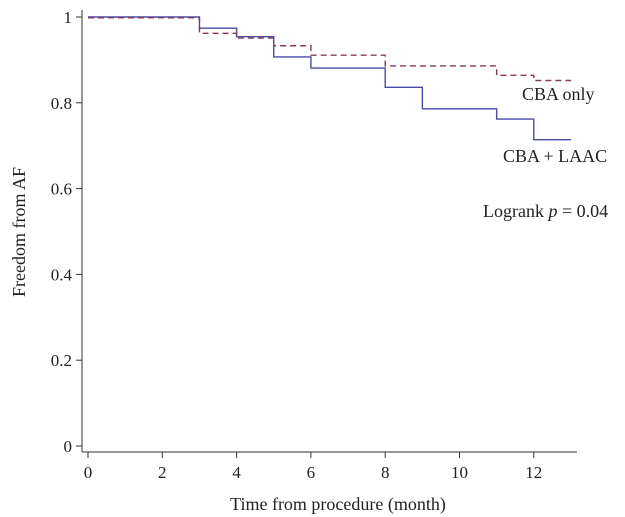 The width and height of the screenshot is (625, 517). I want to click on y-tick-label: 0.4, so click(62, 274).